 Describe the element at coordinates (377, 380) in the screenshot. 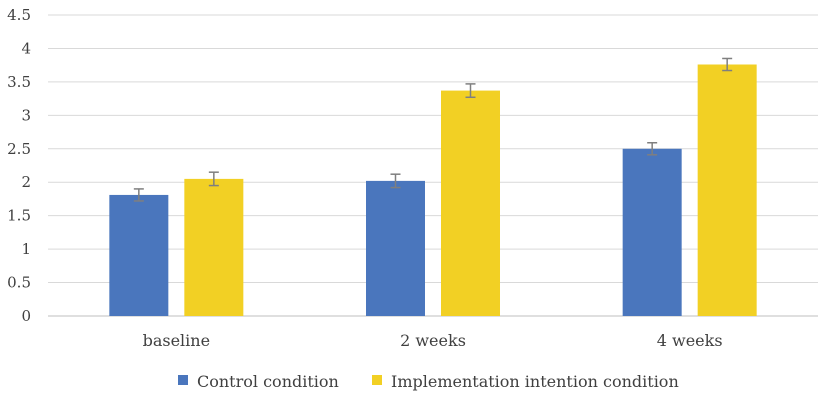

I see `legend-swatch-implementation` at that location.